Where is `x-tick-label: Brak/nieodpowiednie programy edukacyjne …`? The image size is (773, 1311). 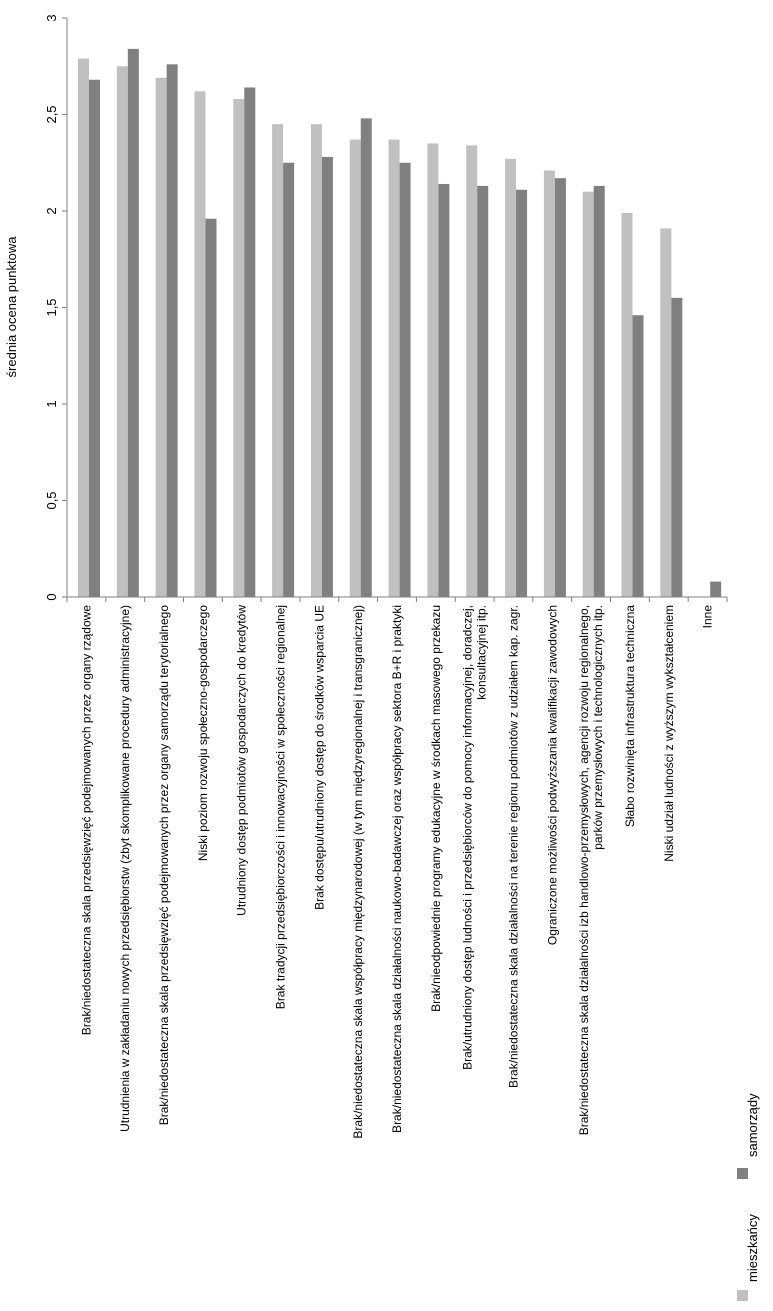
x-tick-label: Brak/nieodpowiednie programy edukacyjne … is located at coordinates (436, 808).